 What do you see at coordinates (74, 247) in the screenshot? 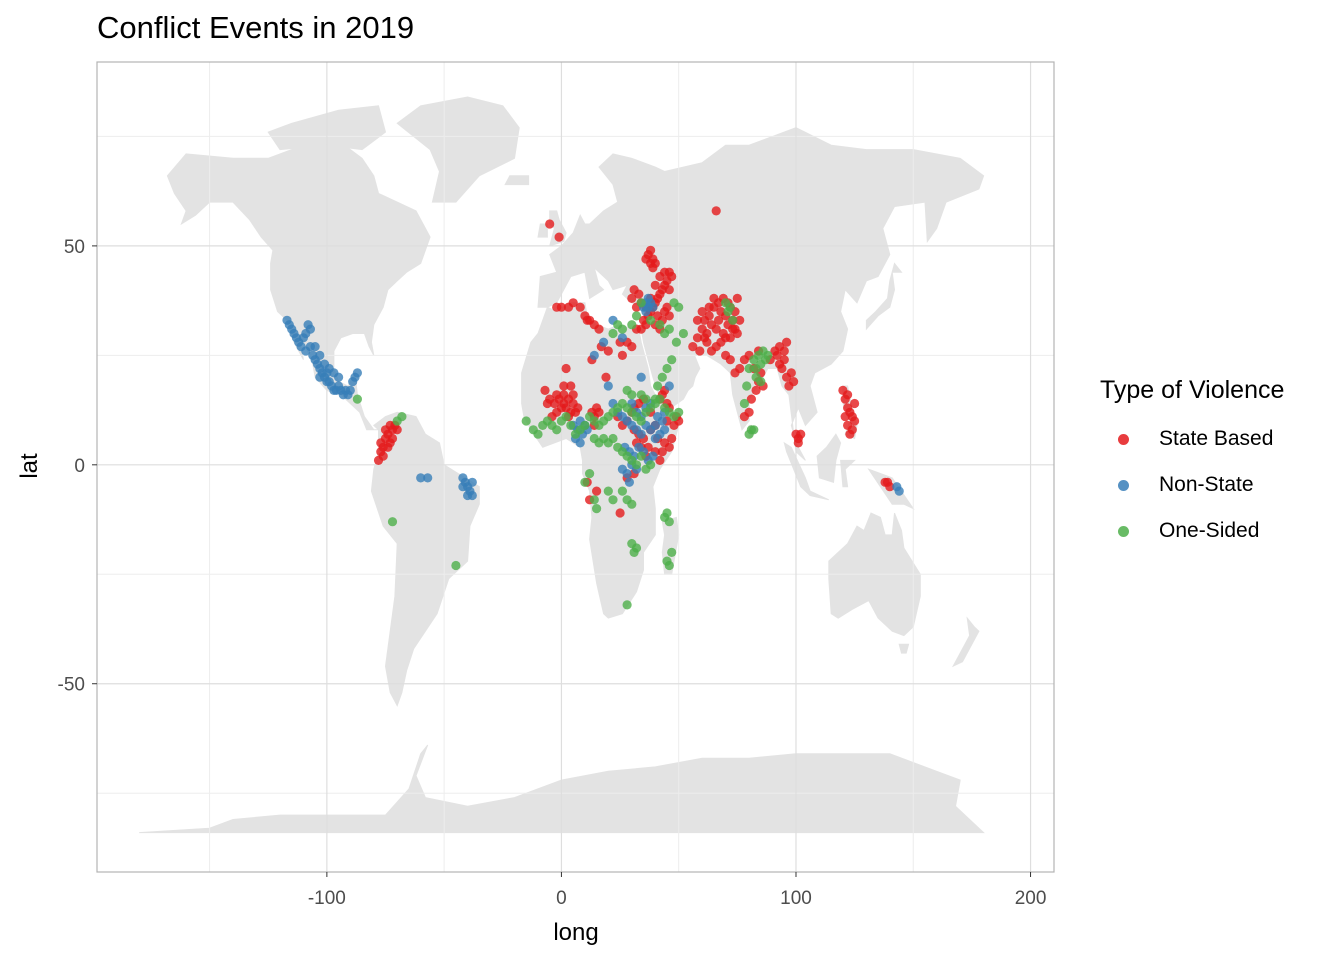
I see `y-tick-label: 50` at bounding box center [74, 247].